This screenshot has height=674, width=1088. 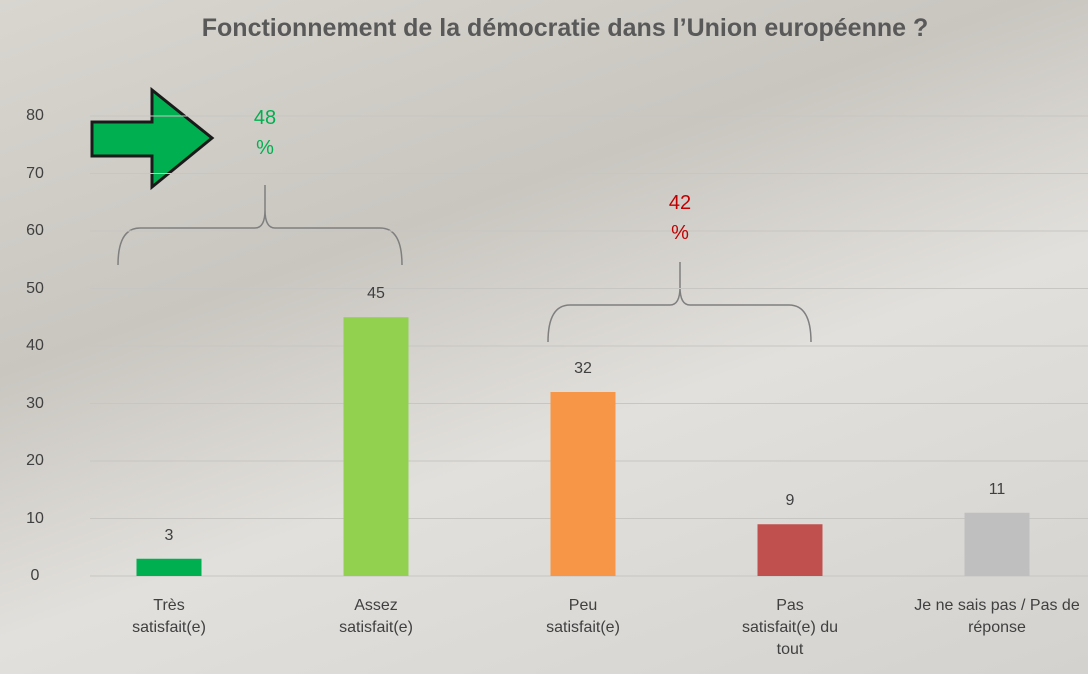 What do you see at coordinates (35, 230) in the screenshot?
I see `y-tick-label: 60` at bounding box center [35, 230].